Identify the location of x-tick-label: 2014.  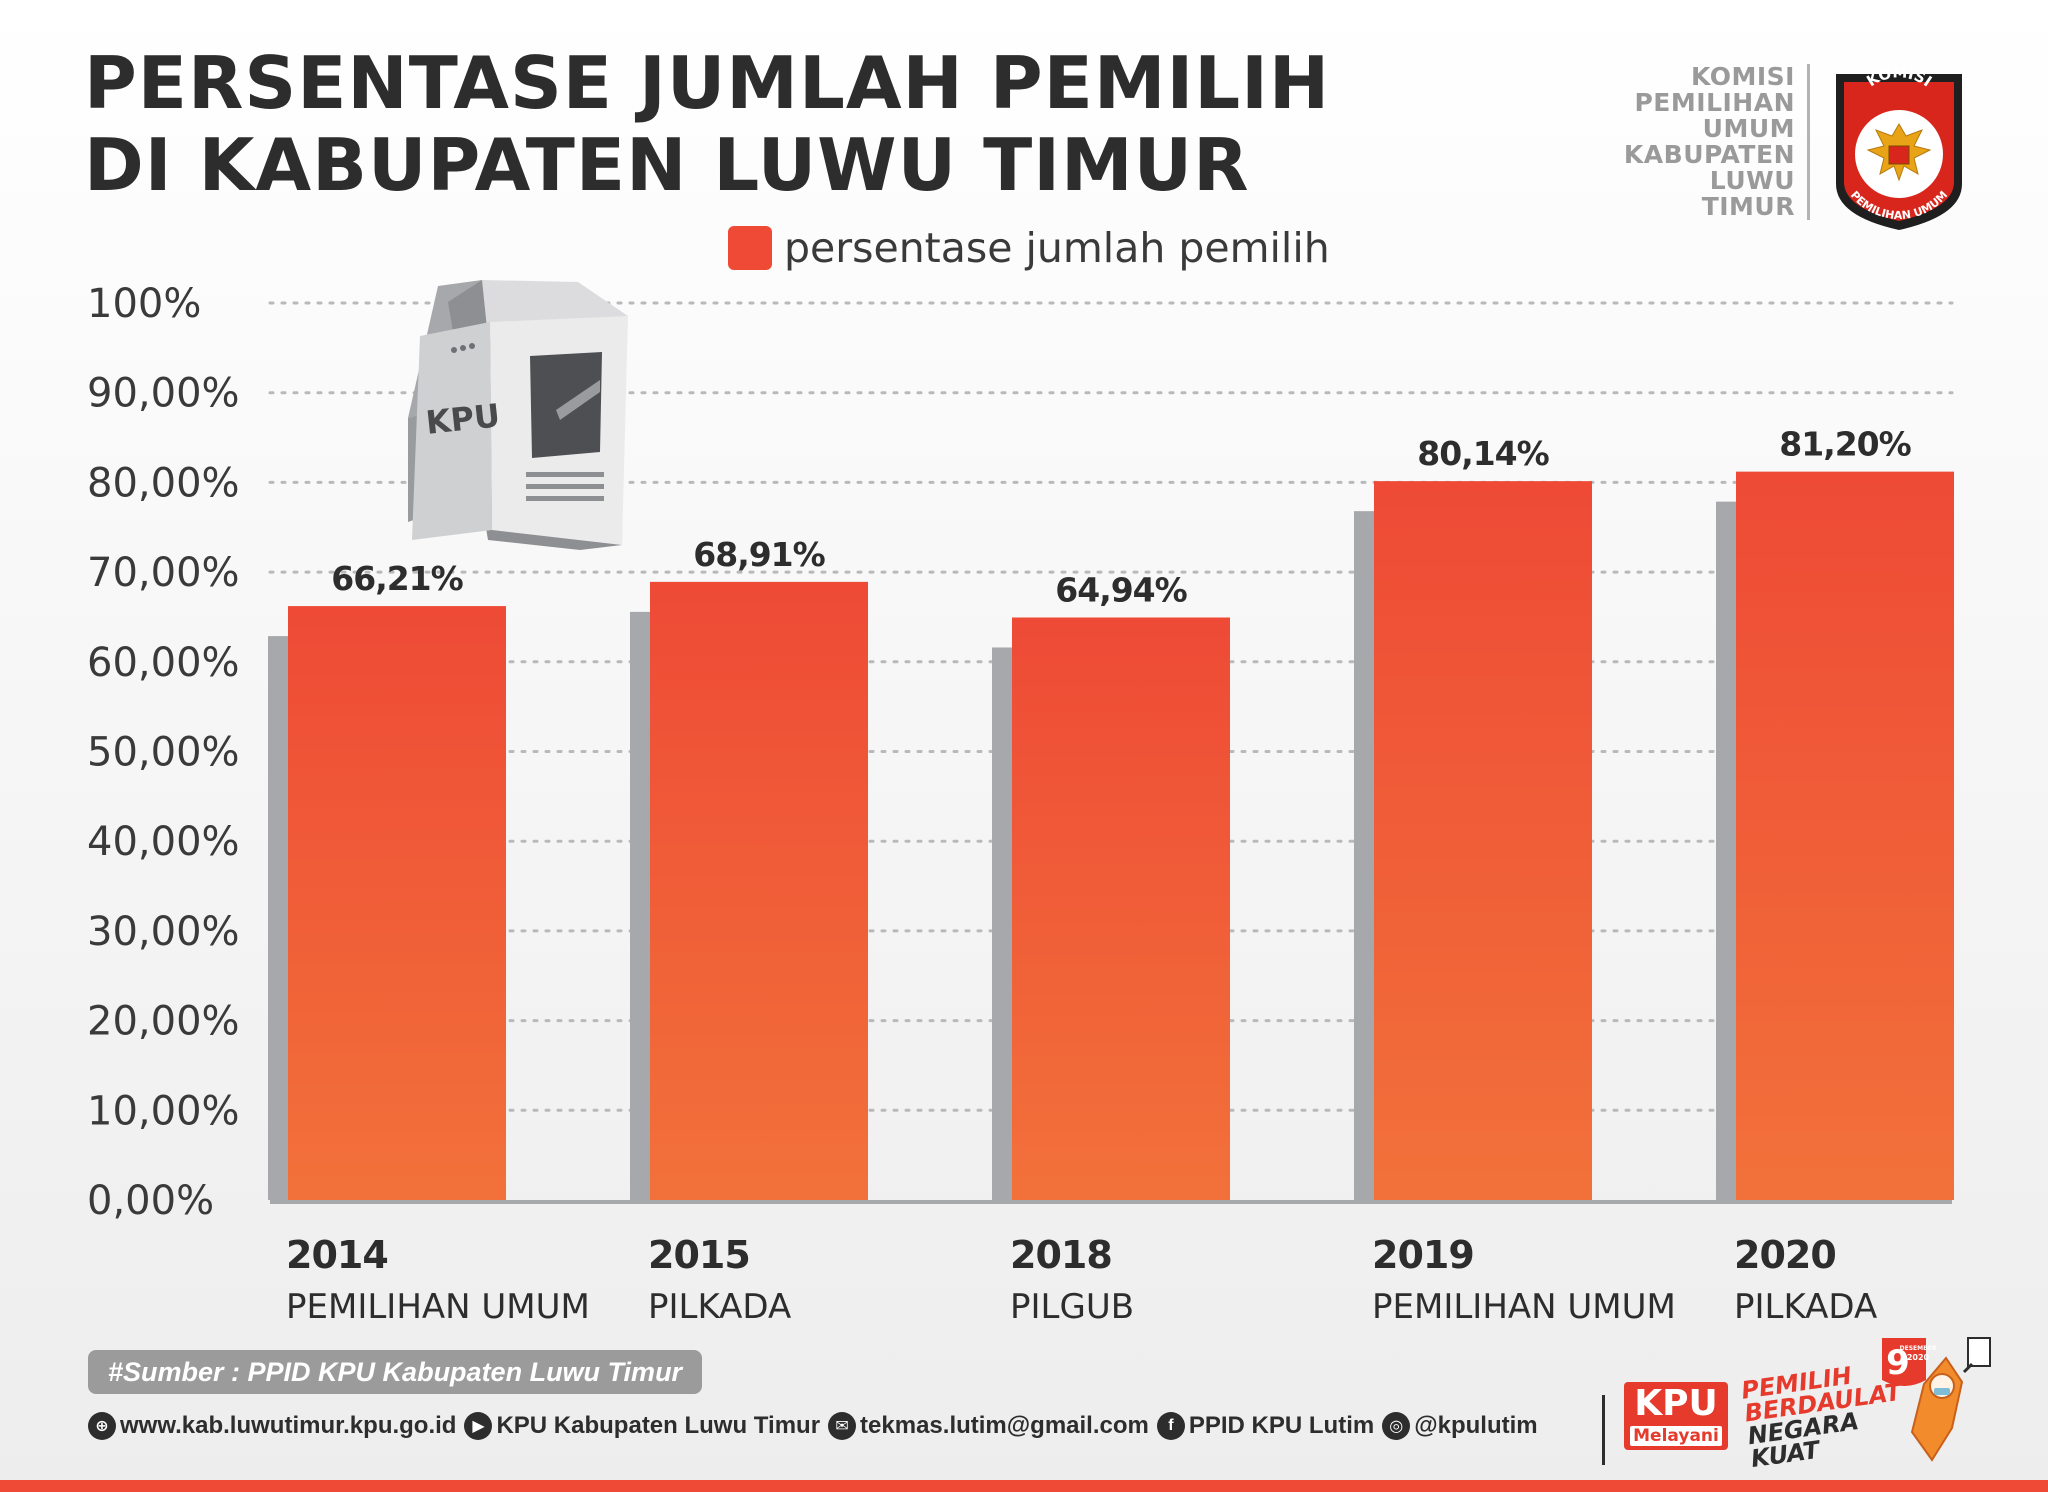
(337, 1255).